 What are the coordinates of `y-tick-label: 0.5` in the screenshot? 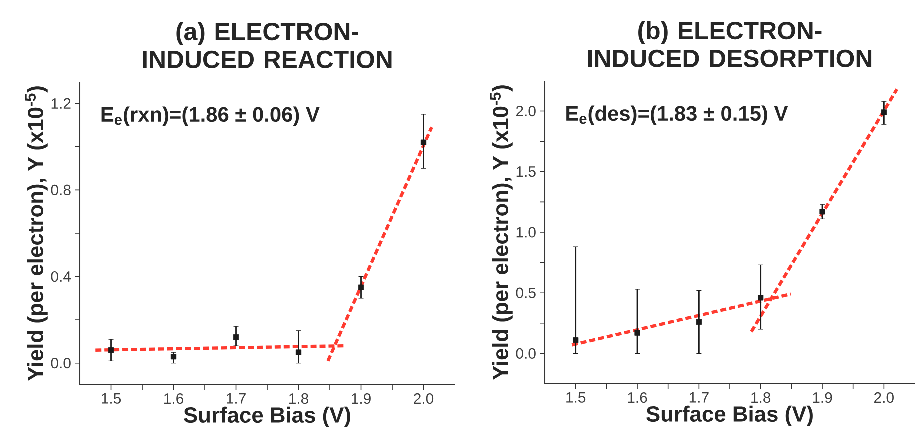 It's located at (526, 293).